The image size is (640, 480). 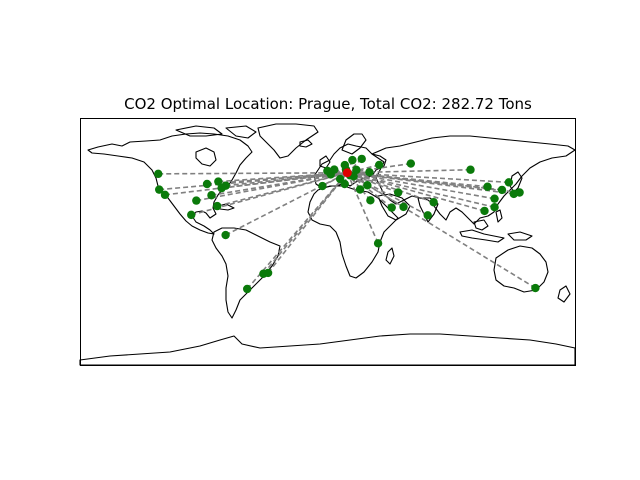 What do you see at coordinates (206, 157) in the screenshot?
I see `coast-hudson-bay` at bounding box center [206, 157].